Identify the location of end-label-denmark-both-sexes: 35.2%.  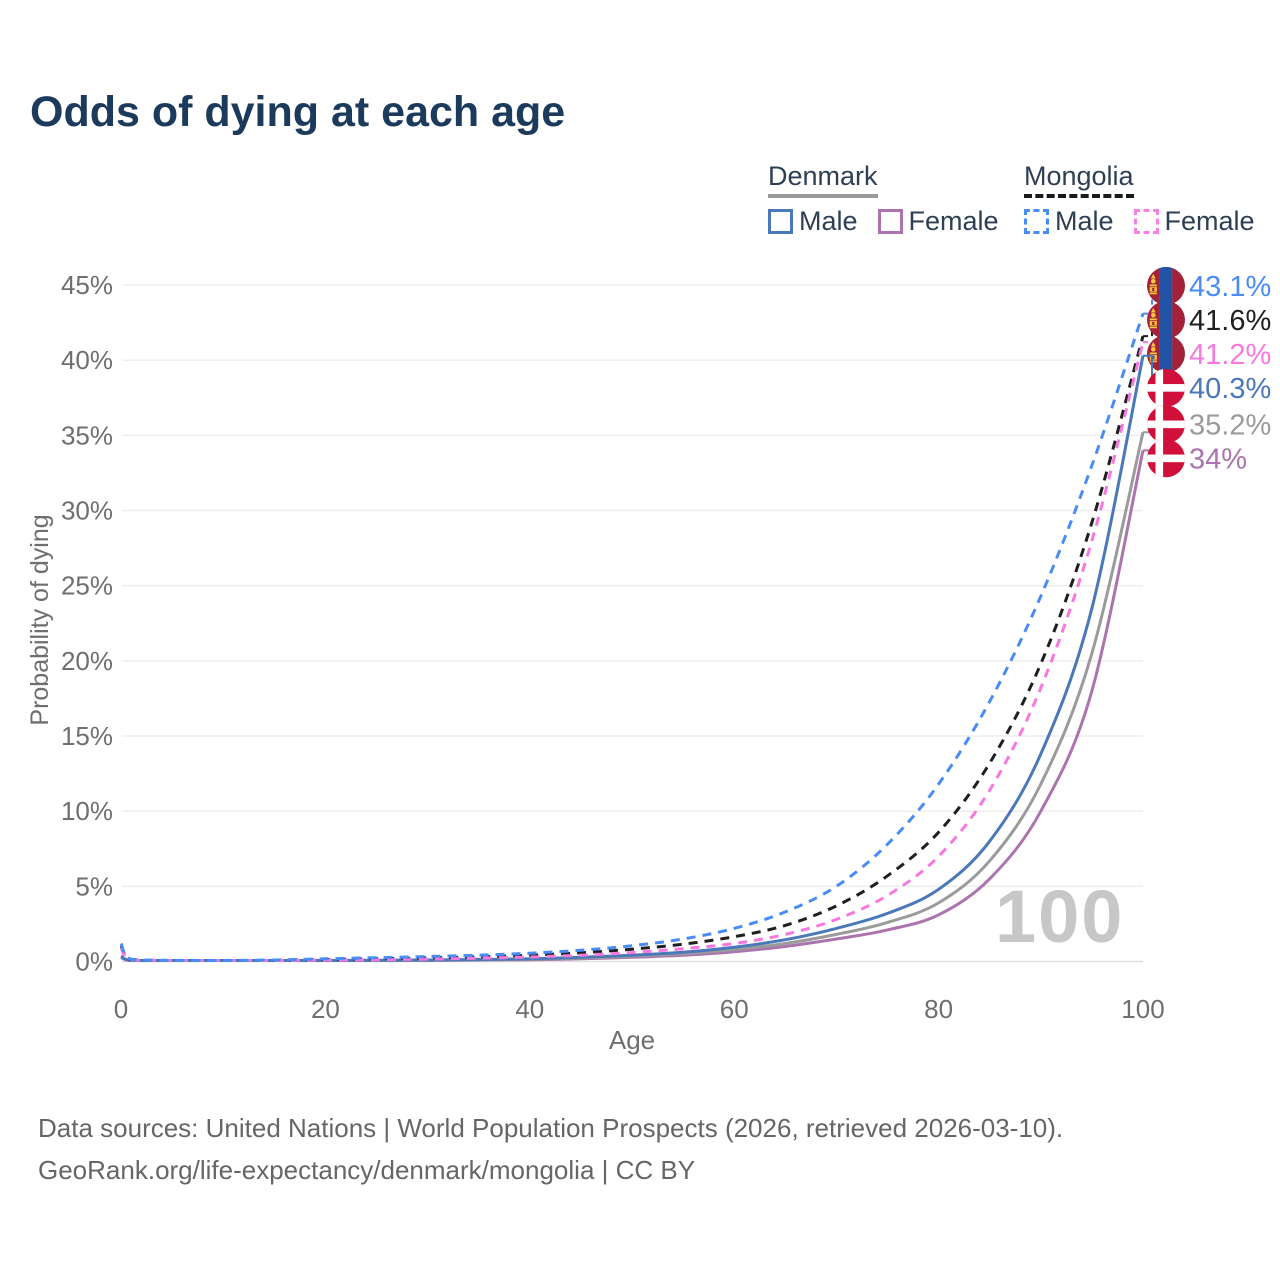
(1209, 424).